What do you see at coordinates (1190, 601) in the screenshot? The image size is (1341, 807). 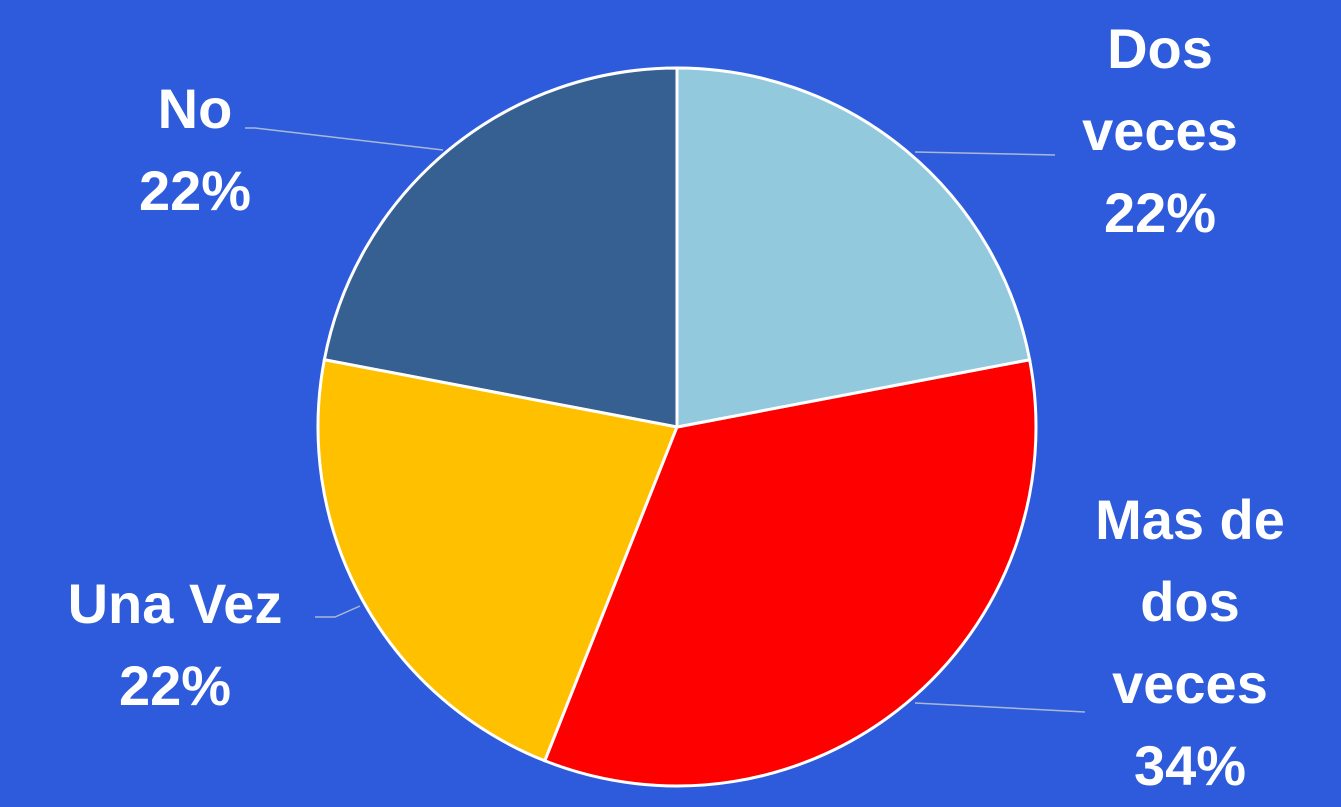 I see `category-label: Mas de dos veces` at bounding box center [1190, 601].